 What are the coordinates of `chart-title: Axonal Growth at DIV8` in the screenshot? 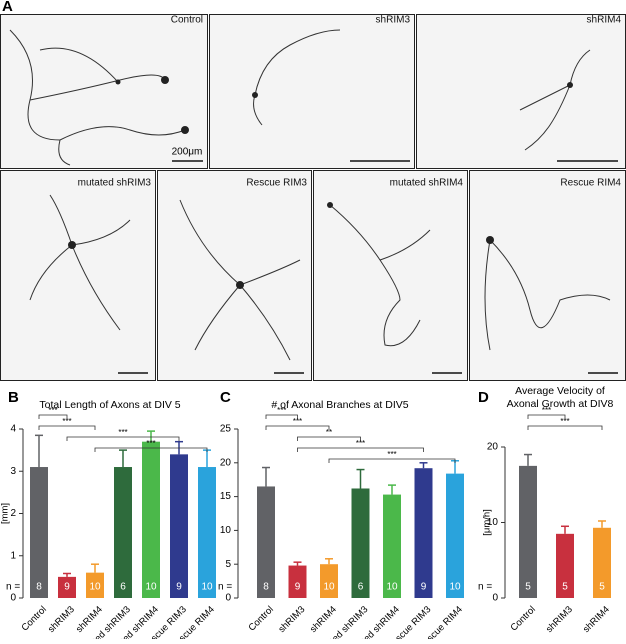 It's located at (560, 404).